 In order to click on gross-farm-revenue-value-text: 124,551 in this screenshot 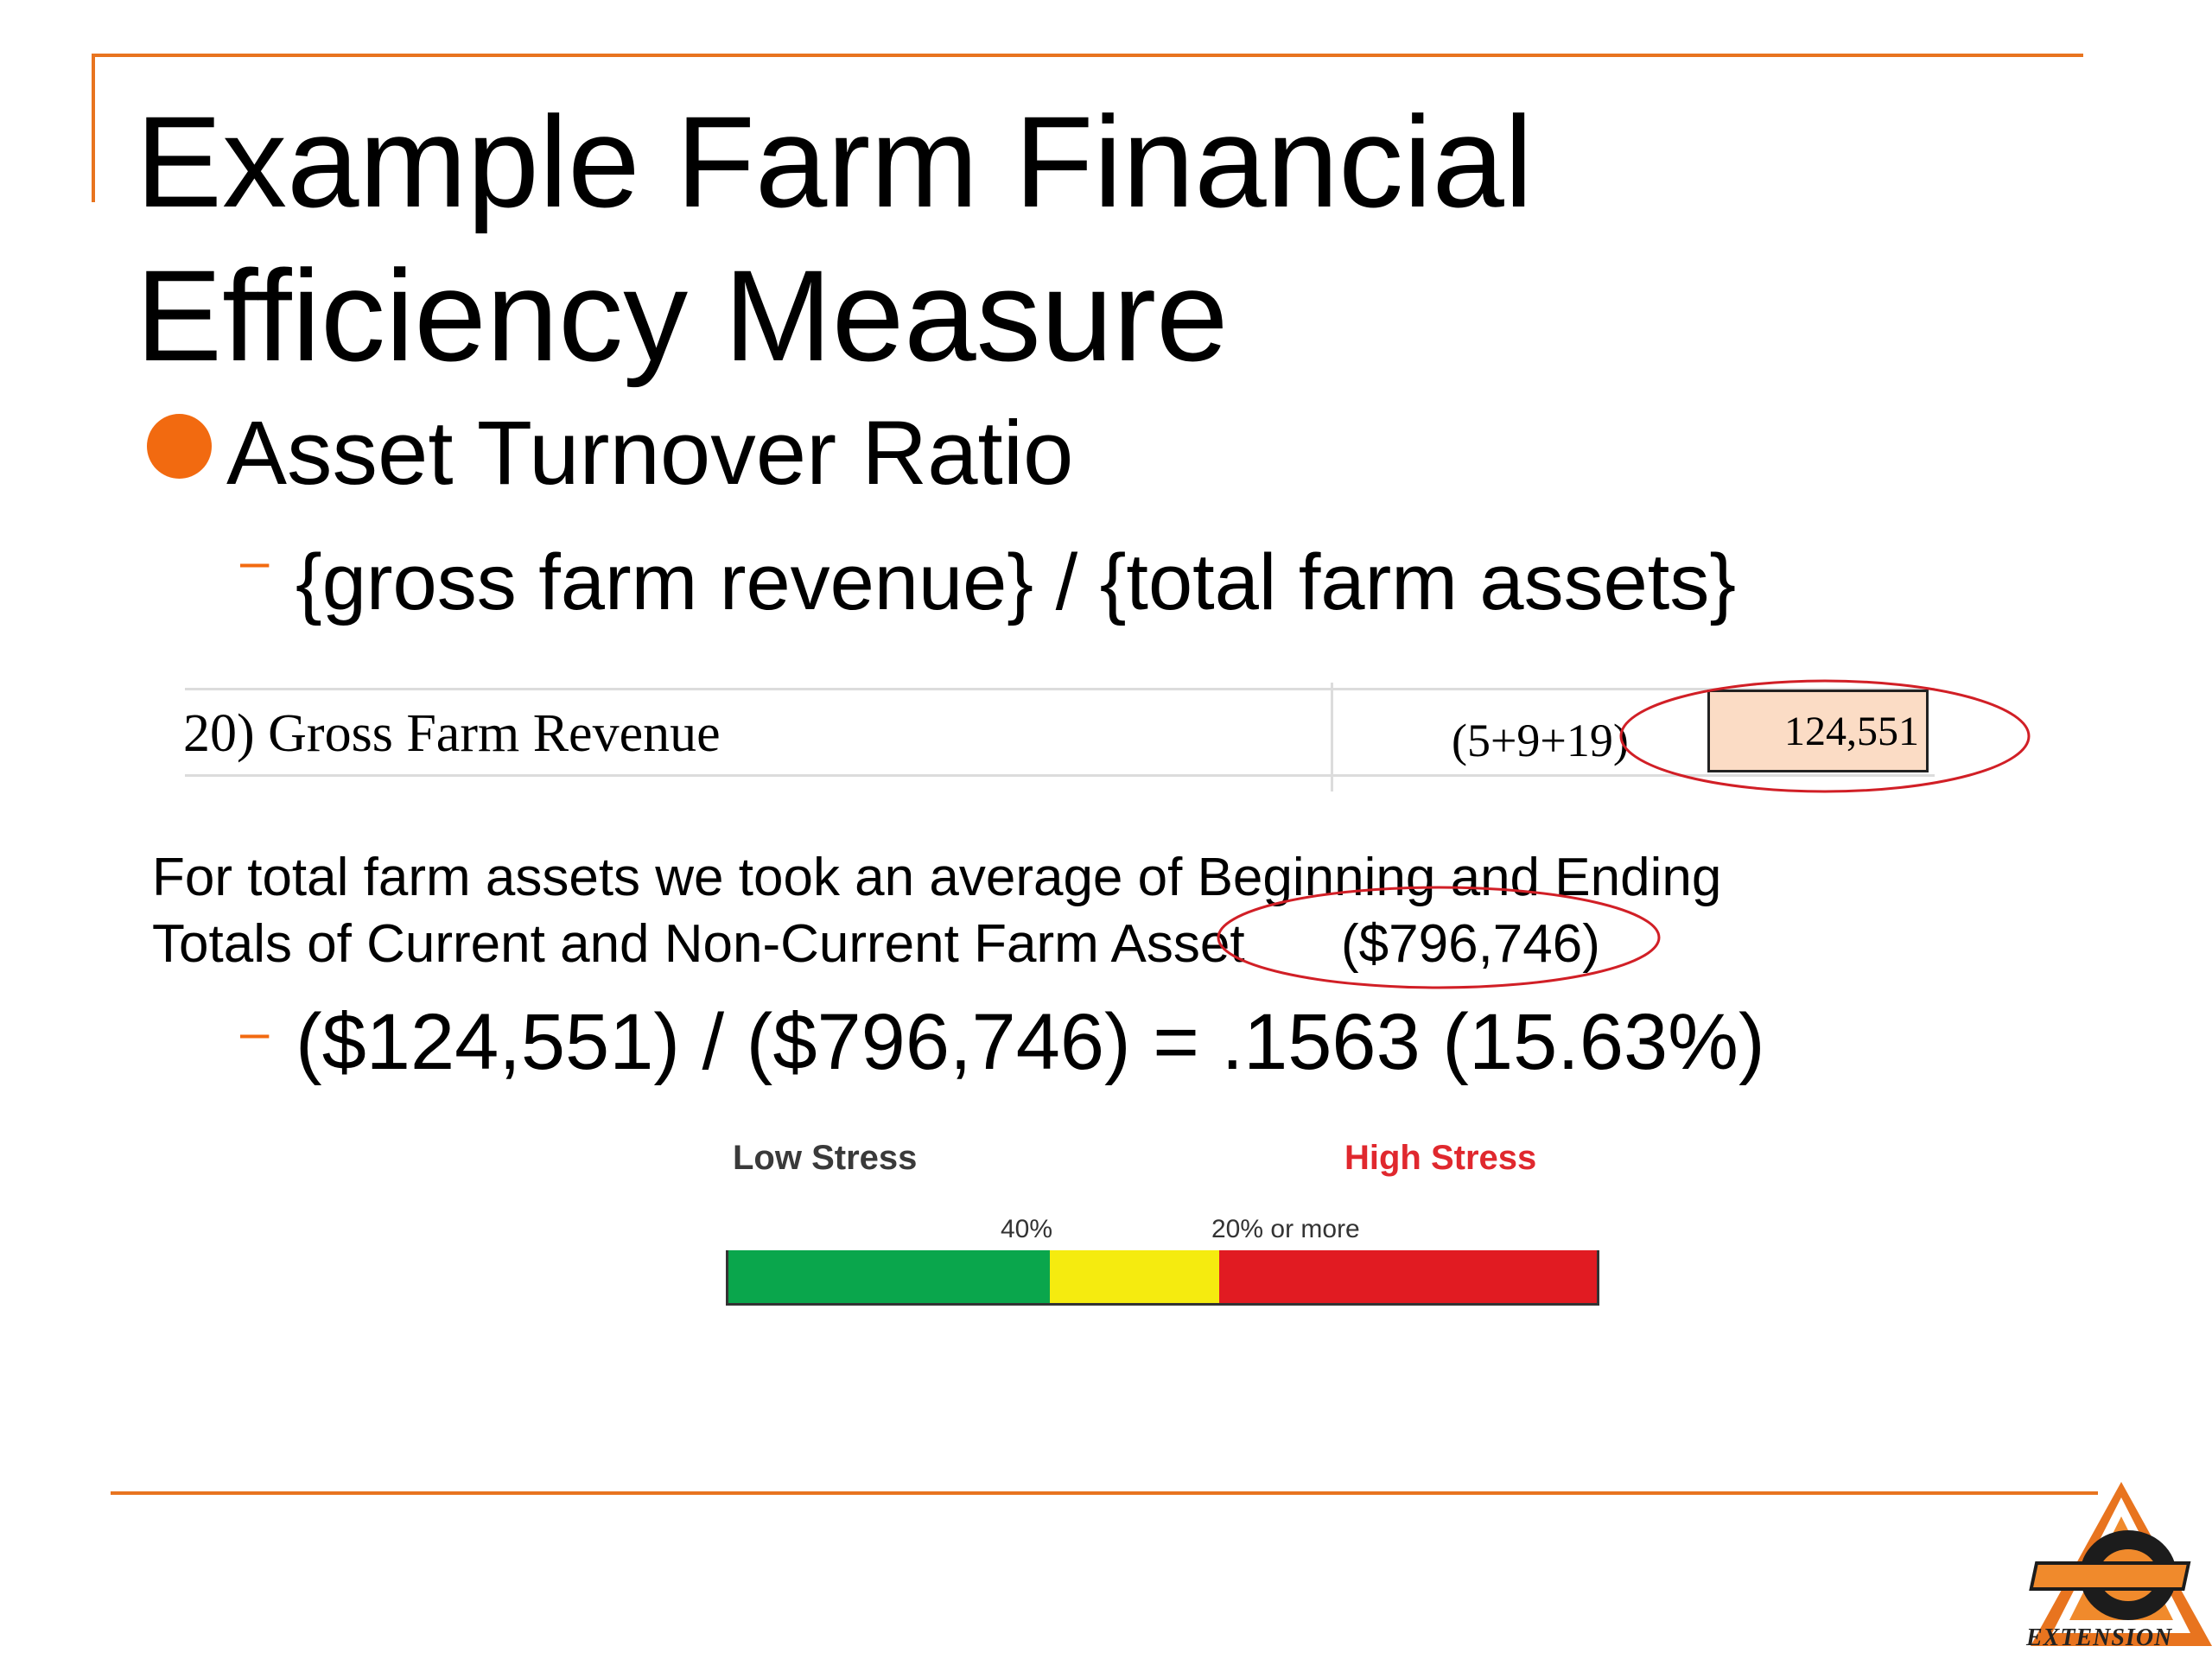, I will do `click(1851, 731)`.